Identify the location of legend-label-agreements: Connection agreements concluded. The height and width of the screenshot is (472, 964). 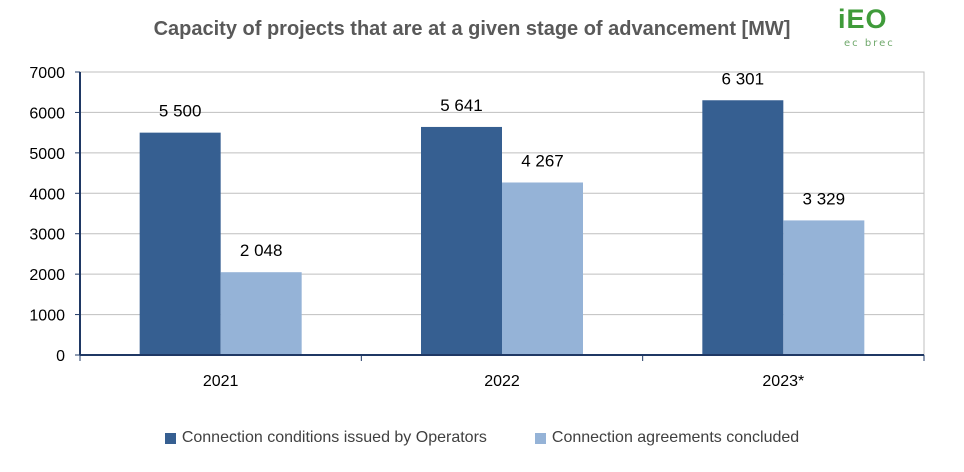
(675, 437).